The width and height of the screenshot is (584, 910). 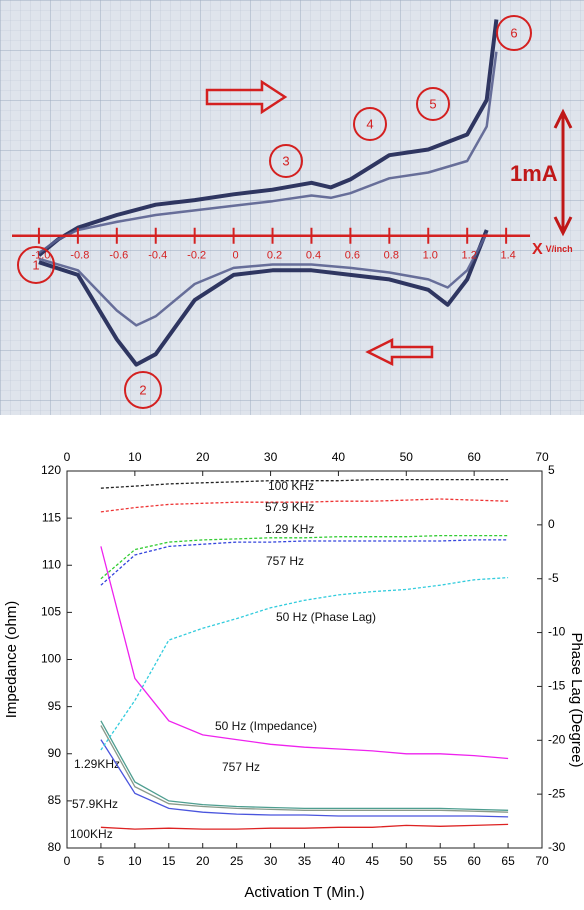 What do you see at coordinates (399, 352) in the screenshot?
I see `reverse-arrow` at bounding box center [399, 352].